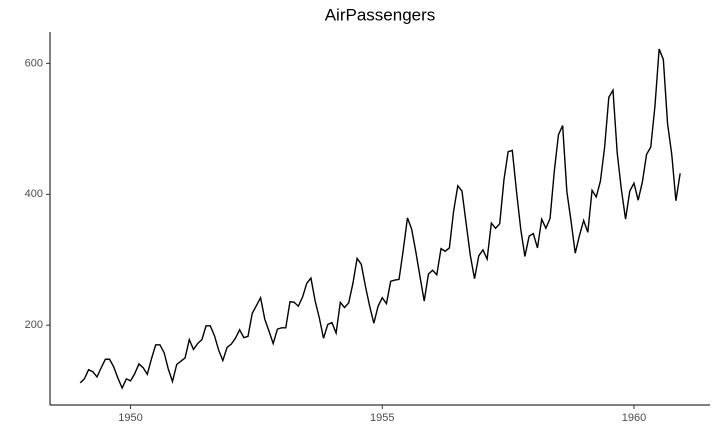 This screenshot has width=720, height=445. Describe the element at coordinates (34, 325) in the screenshot. I see `y-tick-label: 200` at that location.